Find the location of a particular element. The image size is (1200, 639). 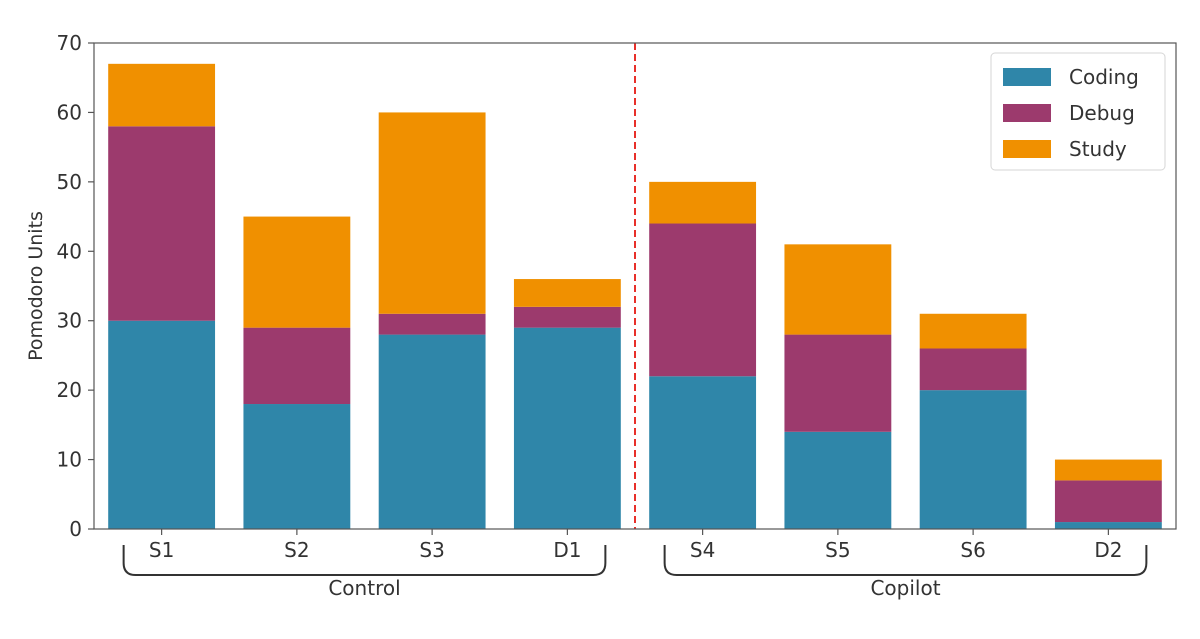

bracket-copilot is located at coordinates (905, 560).